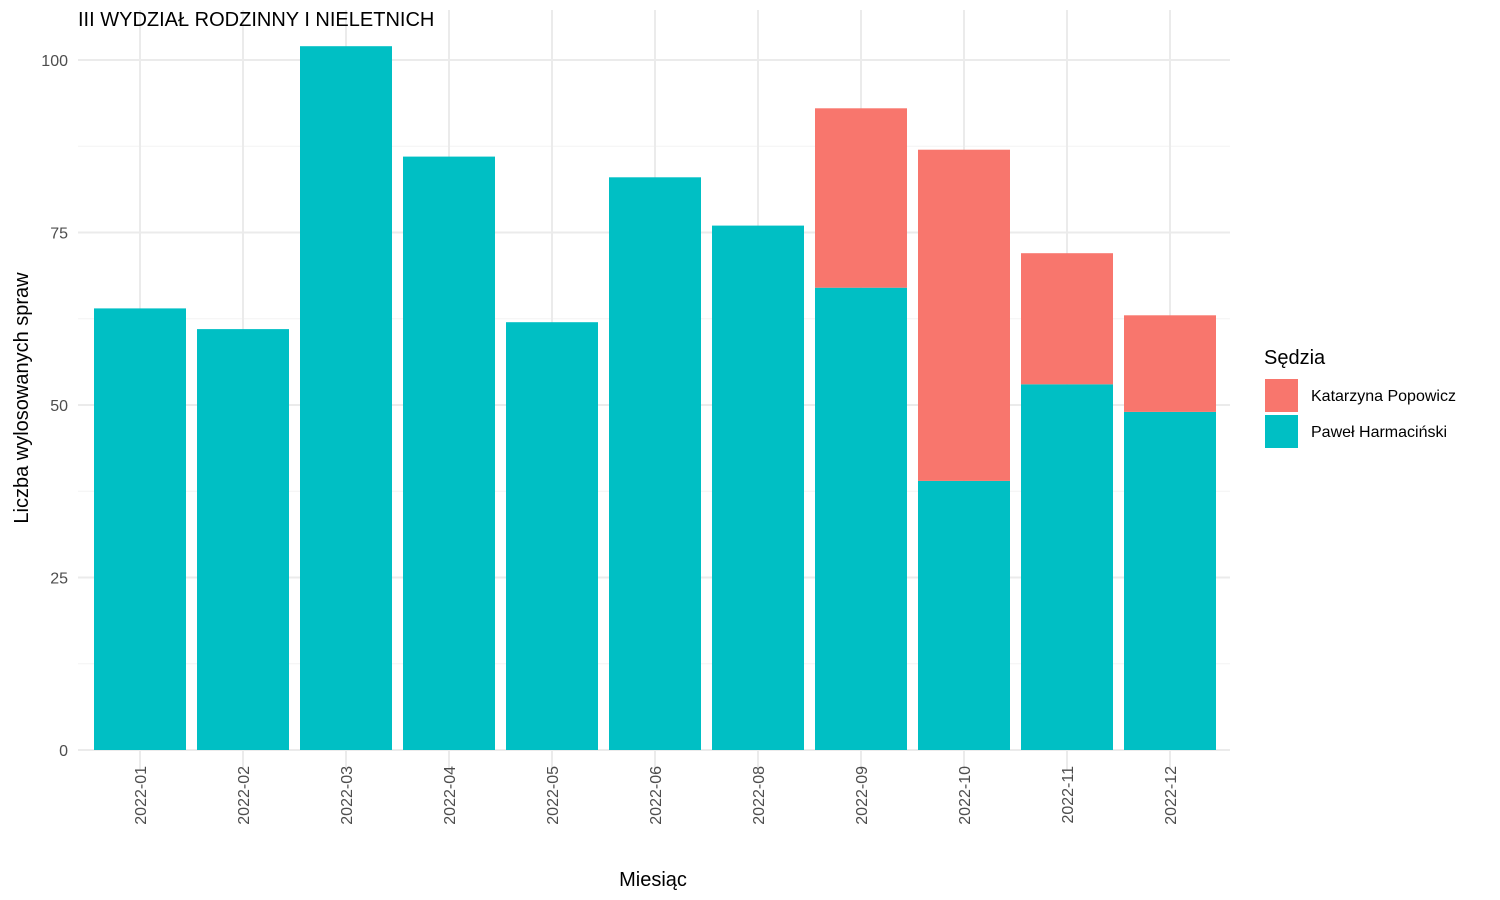 Image resolution: width=1500 pixels, height=900 pixels. Describe the element at coordinates (59, 234) in the screenshot. I see `y-tick-label: 75` at that location.